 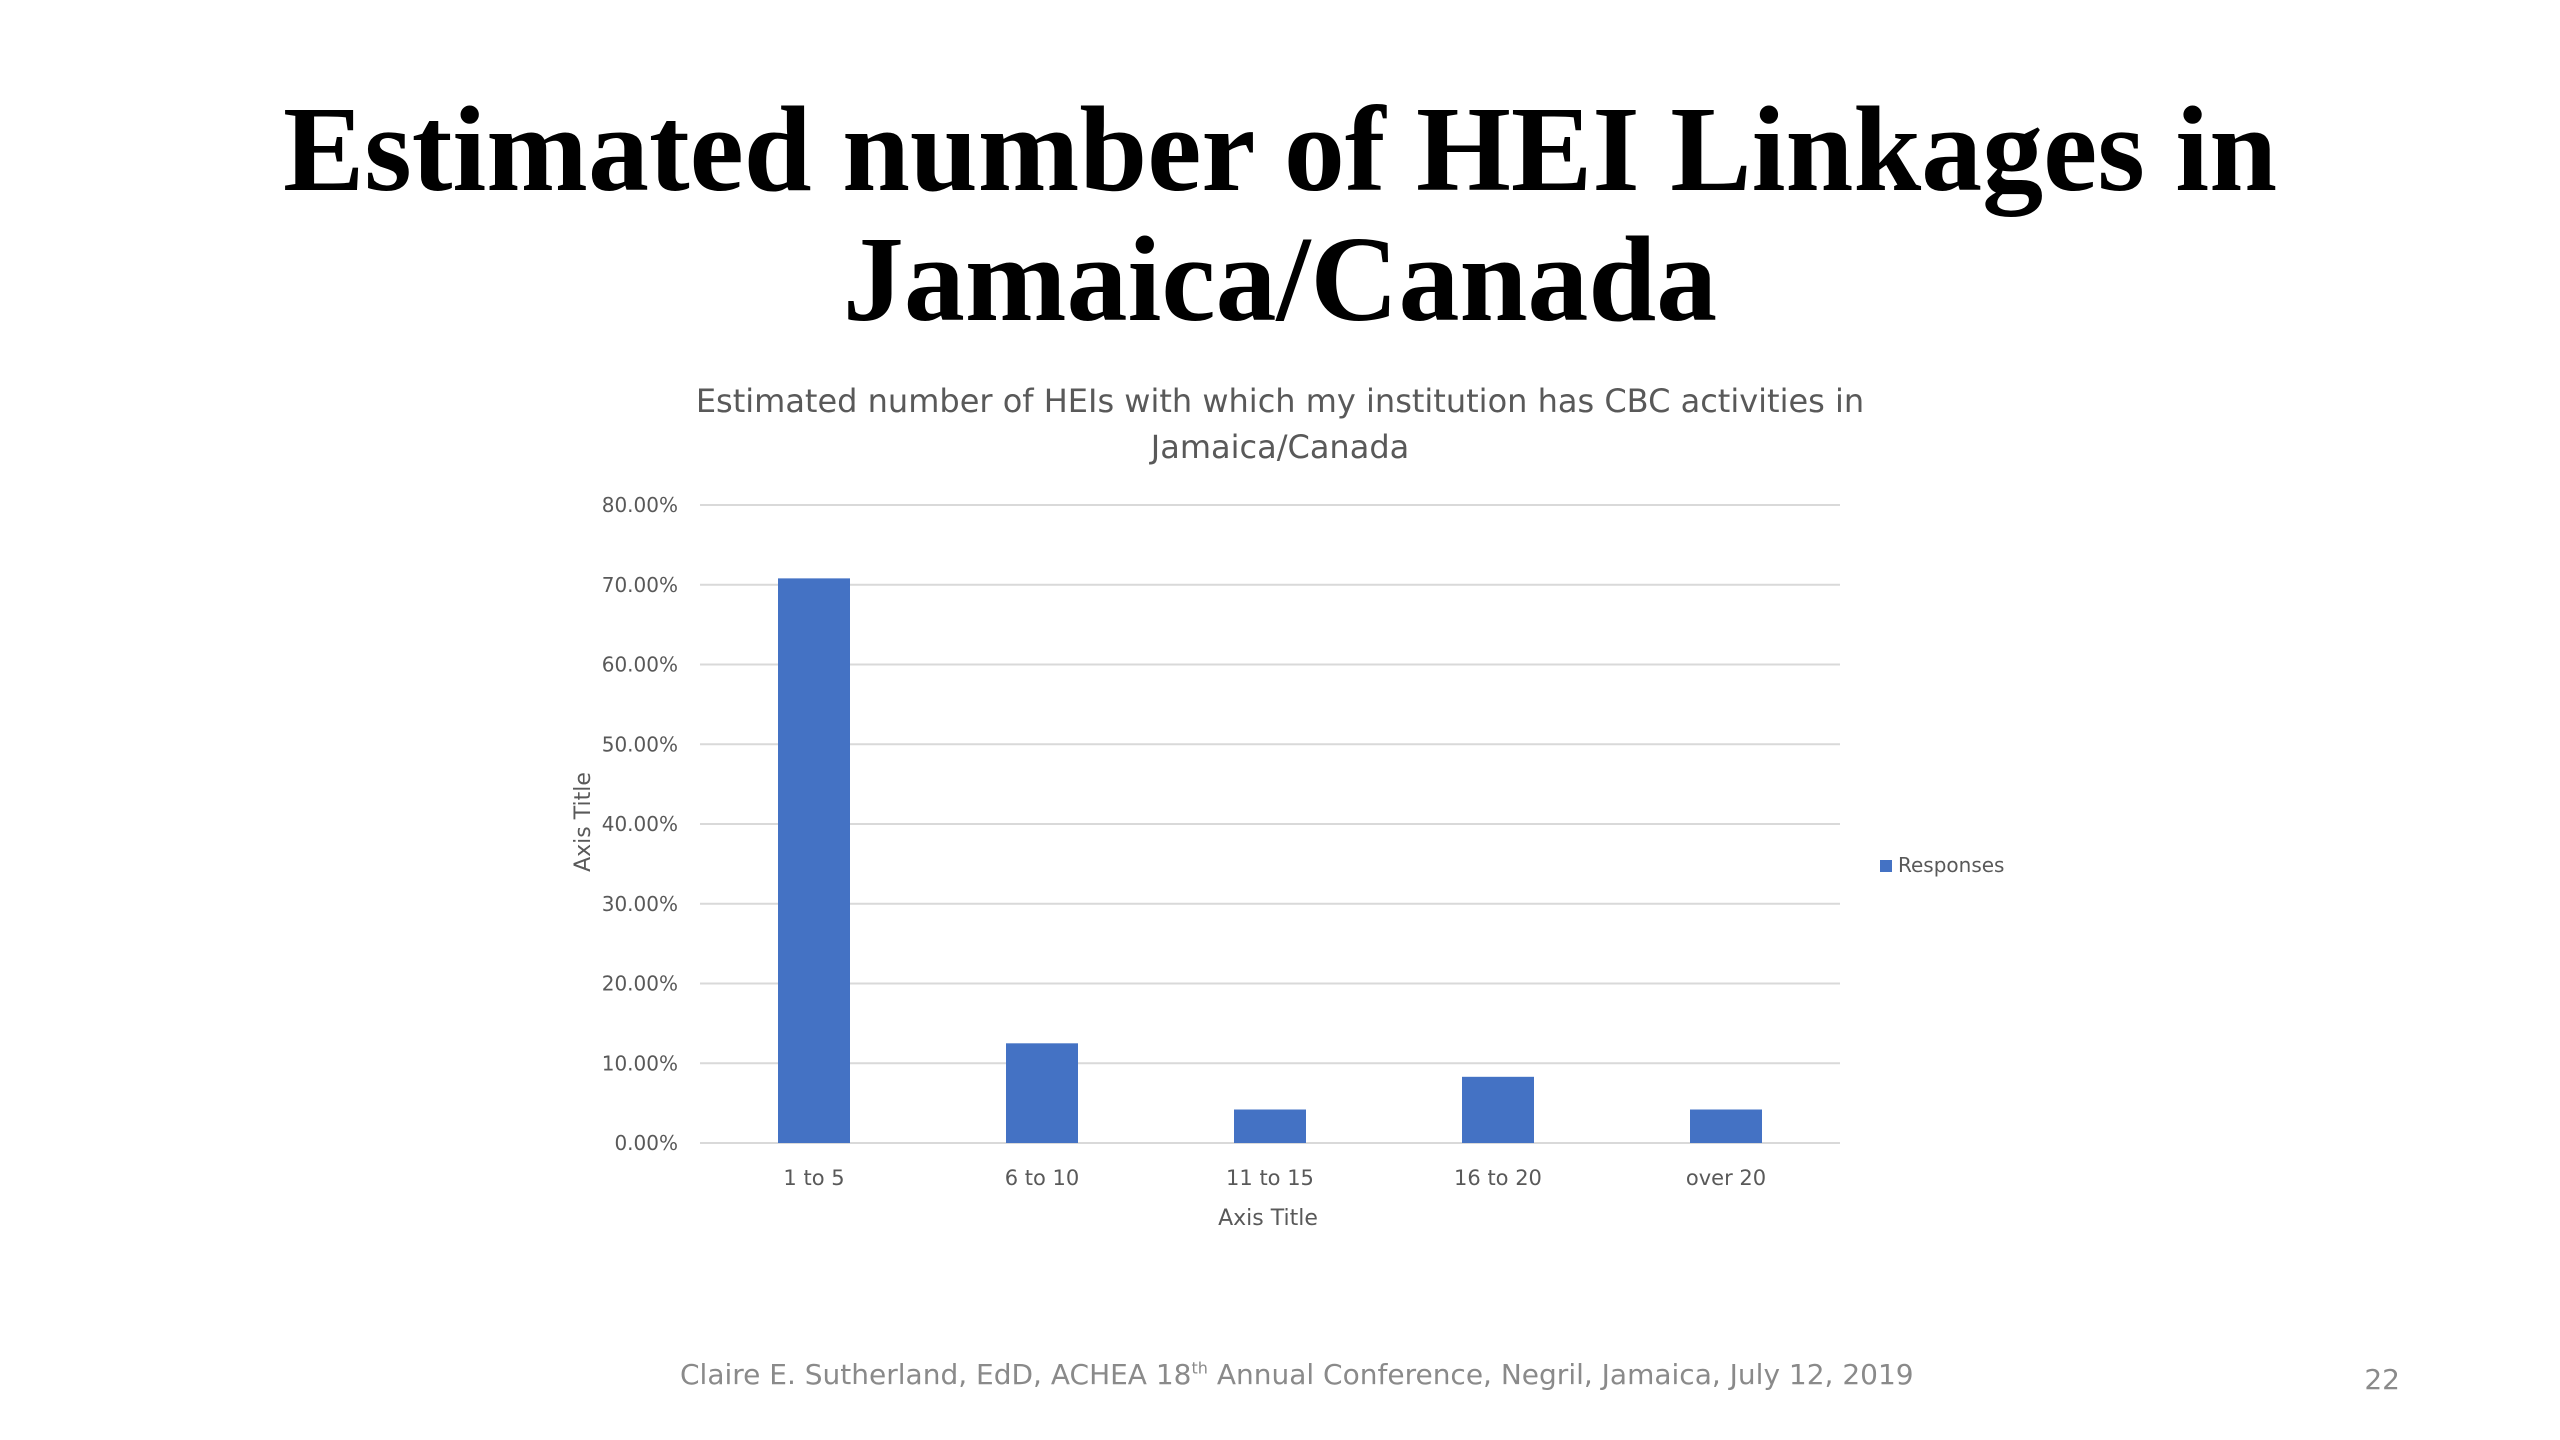 I want to click on x-tick-label: 6 to 10, so click(x=1042, y=1178).